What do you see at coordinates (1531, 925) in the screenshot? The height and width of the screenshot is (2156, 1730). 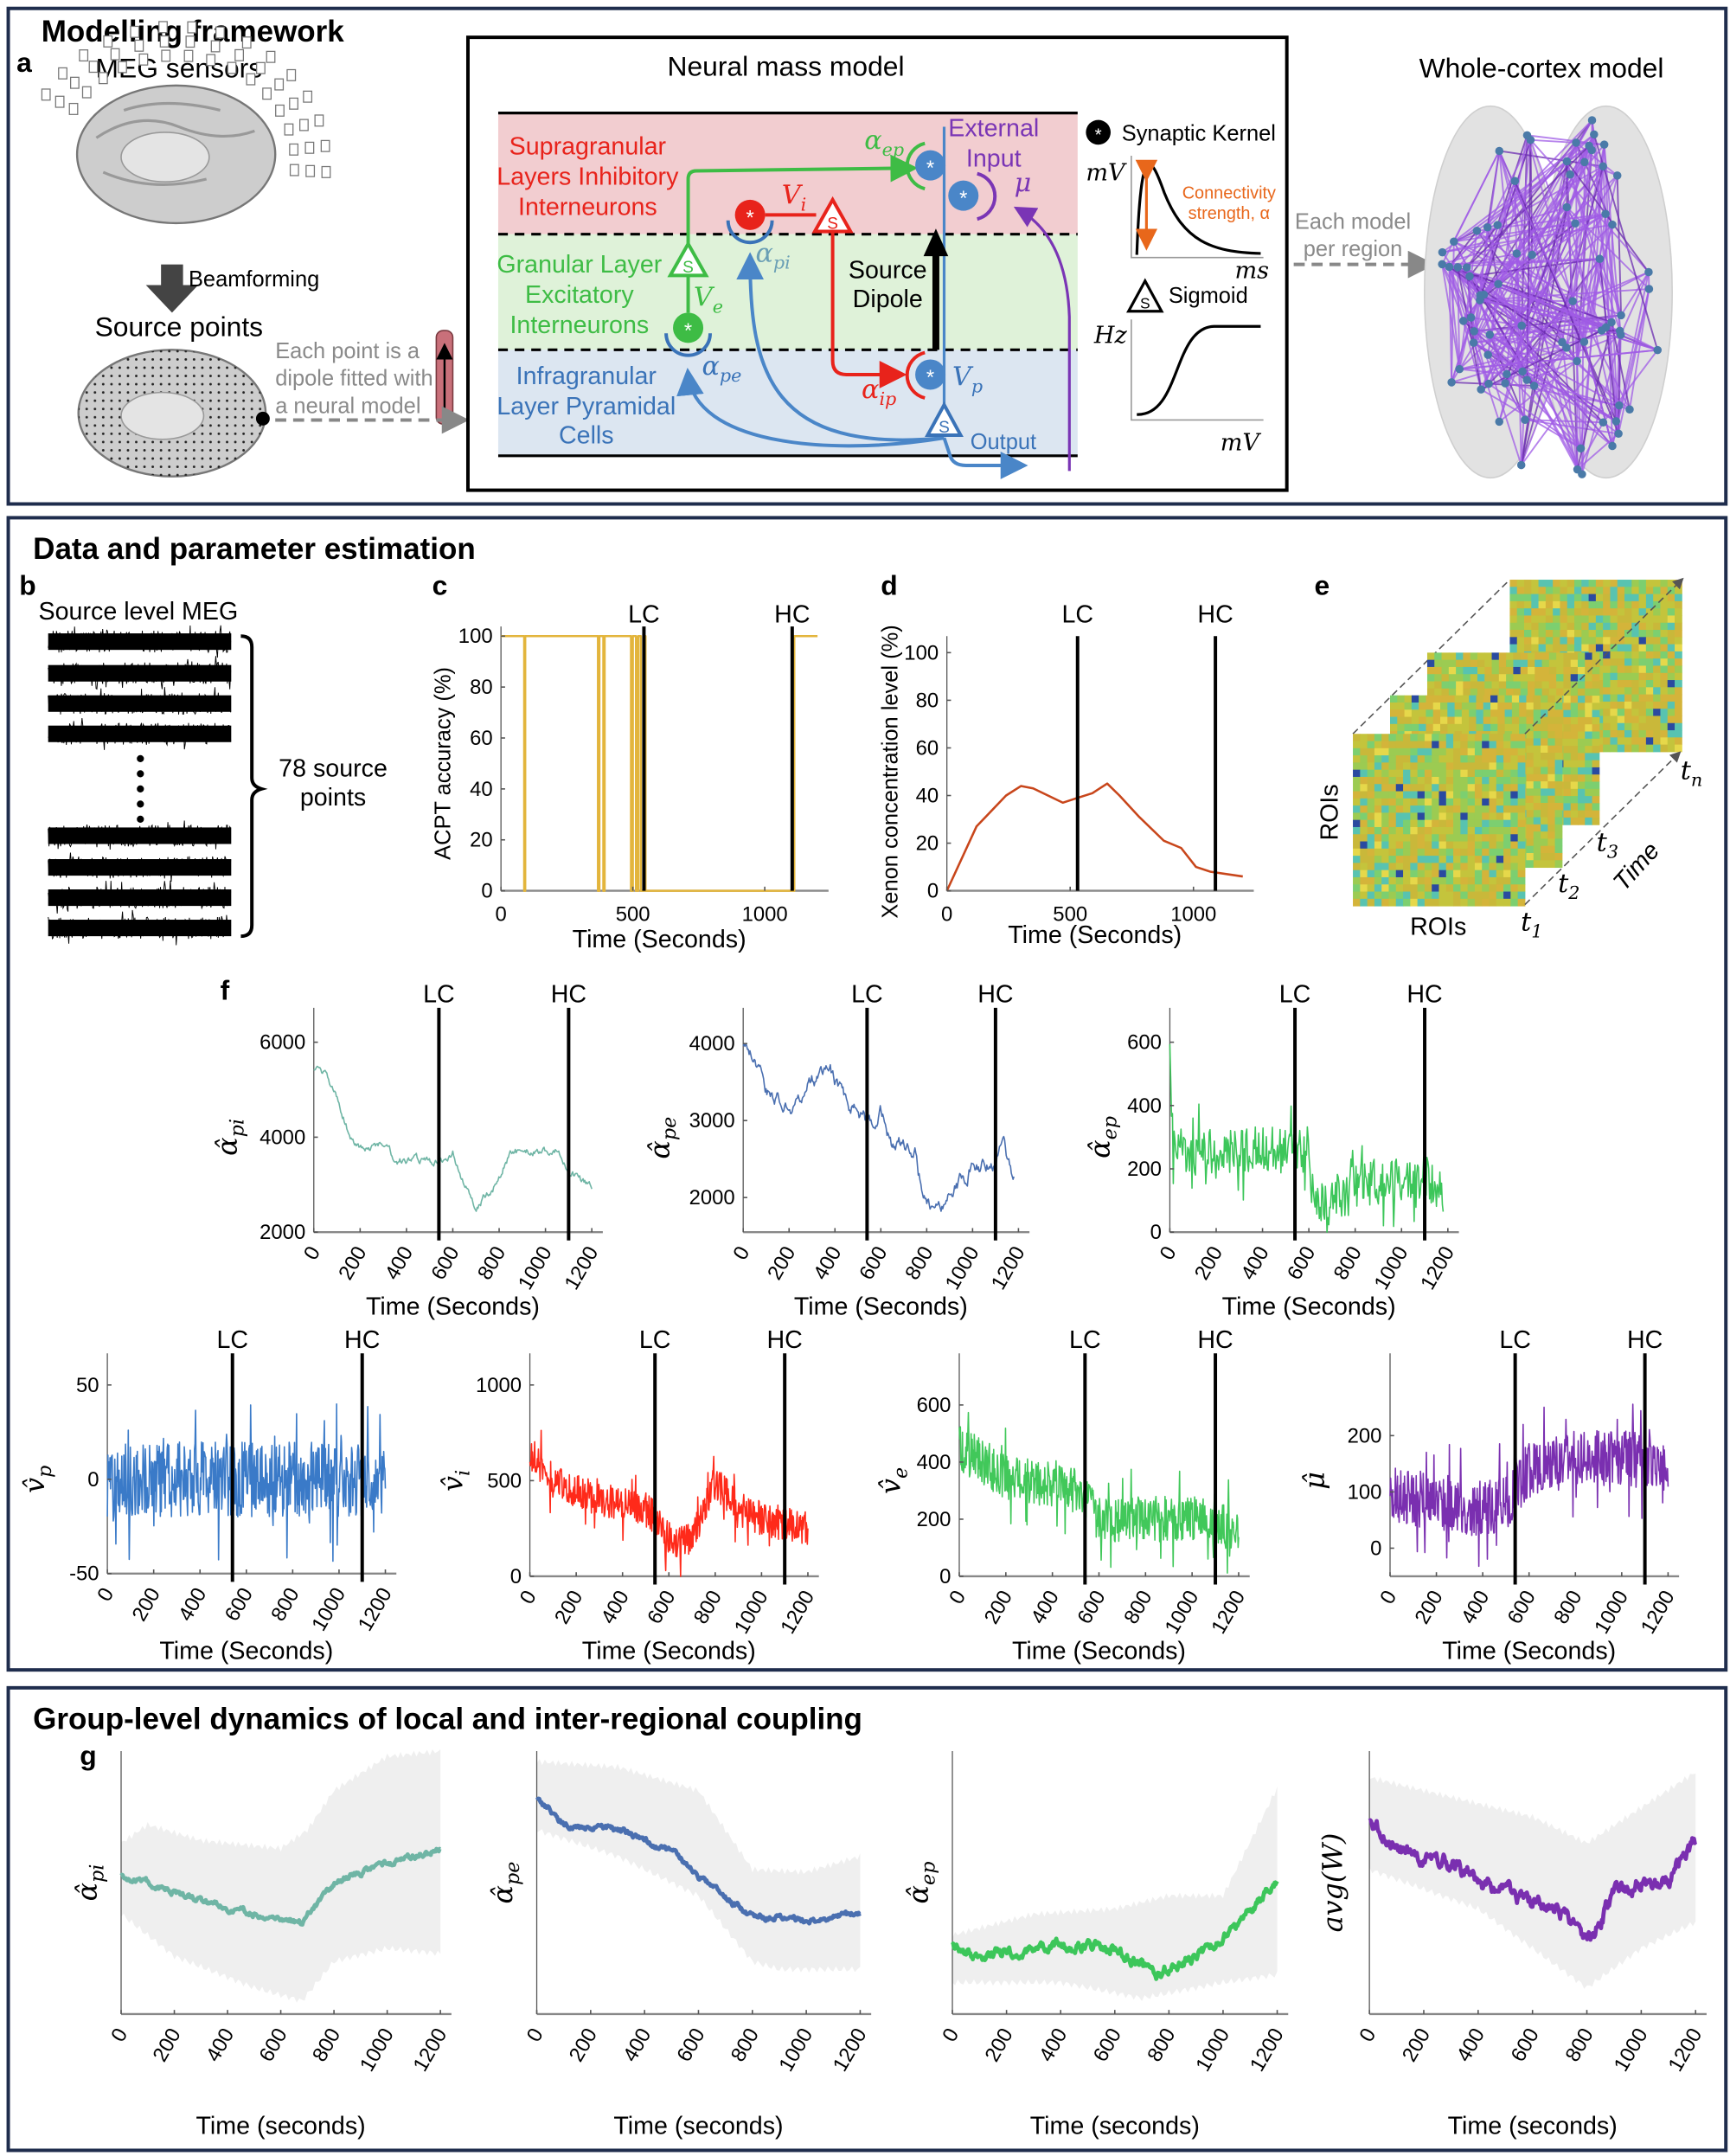 I see `t1-label: t1` at bounding box center [1531, 925].